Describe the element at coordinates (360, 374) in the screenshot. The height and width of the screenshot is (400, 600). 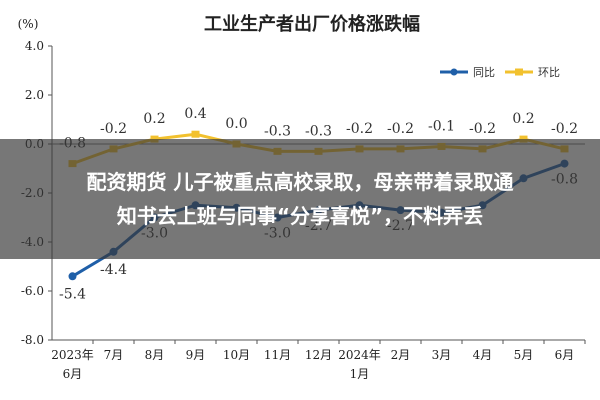
I see `x-tick-label: 1月` at that location.